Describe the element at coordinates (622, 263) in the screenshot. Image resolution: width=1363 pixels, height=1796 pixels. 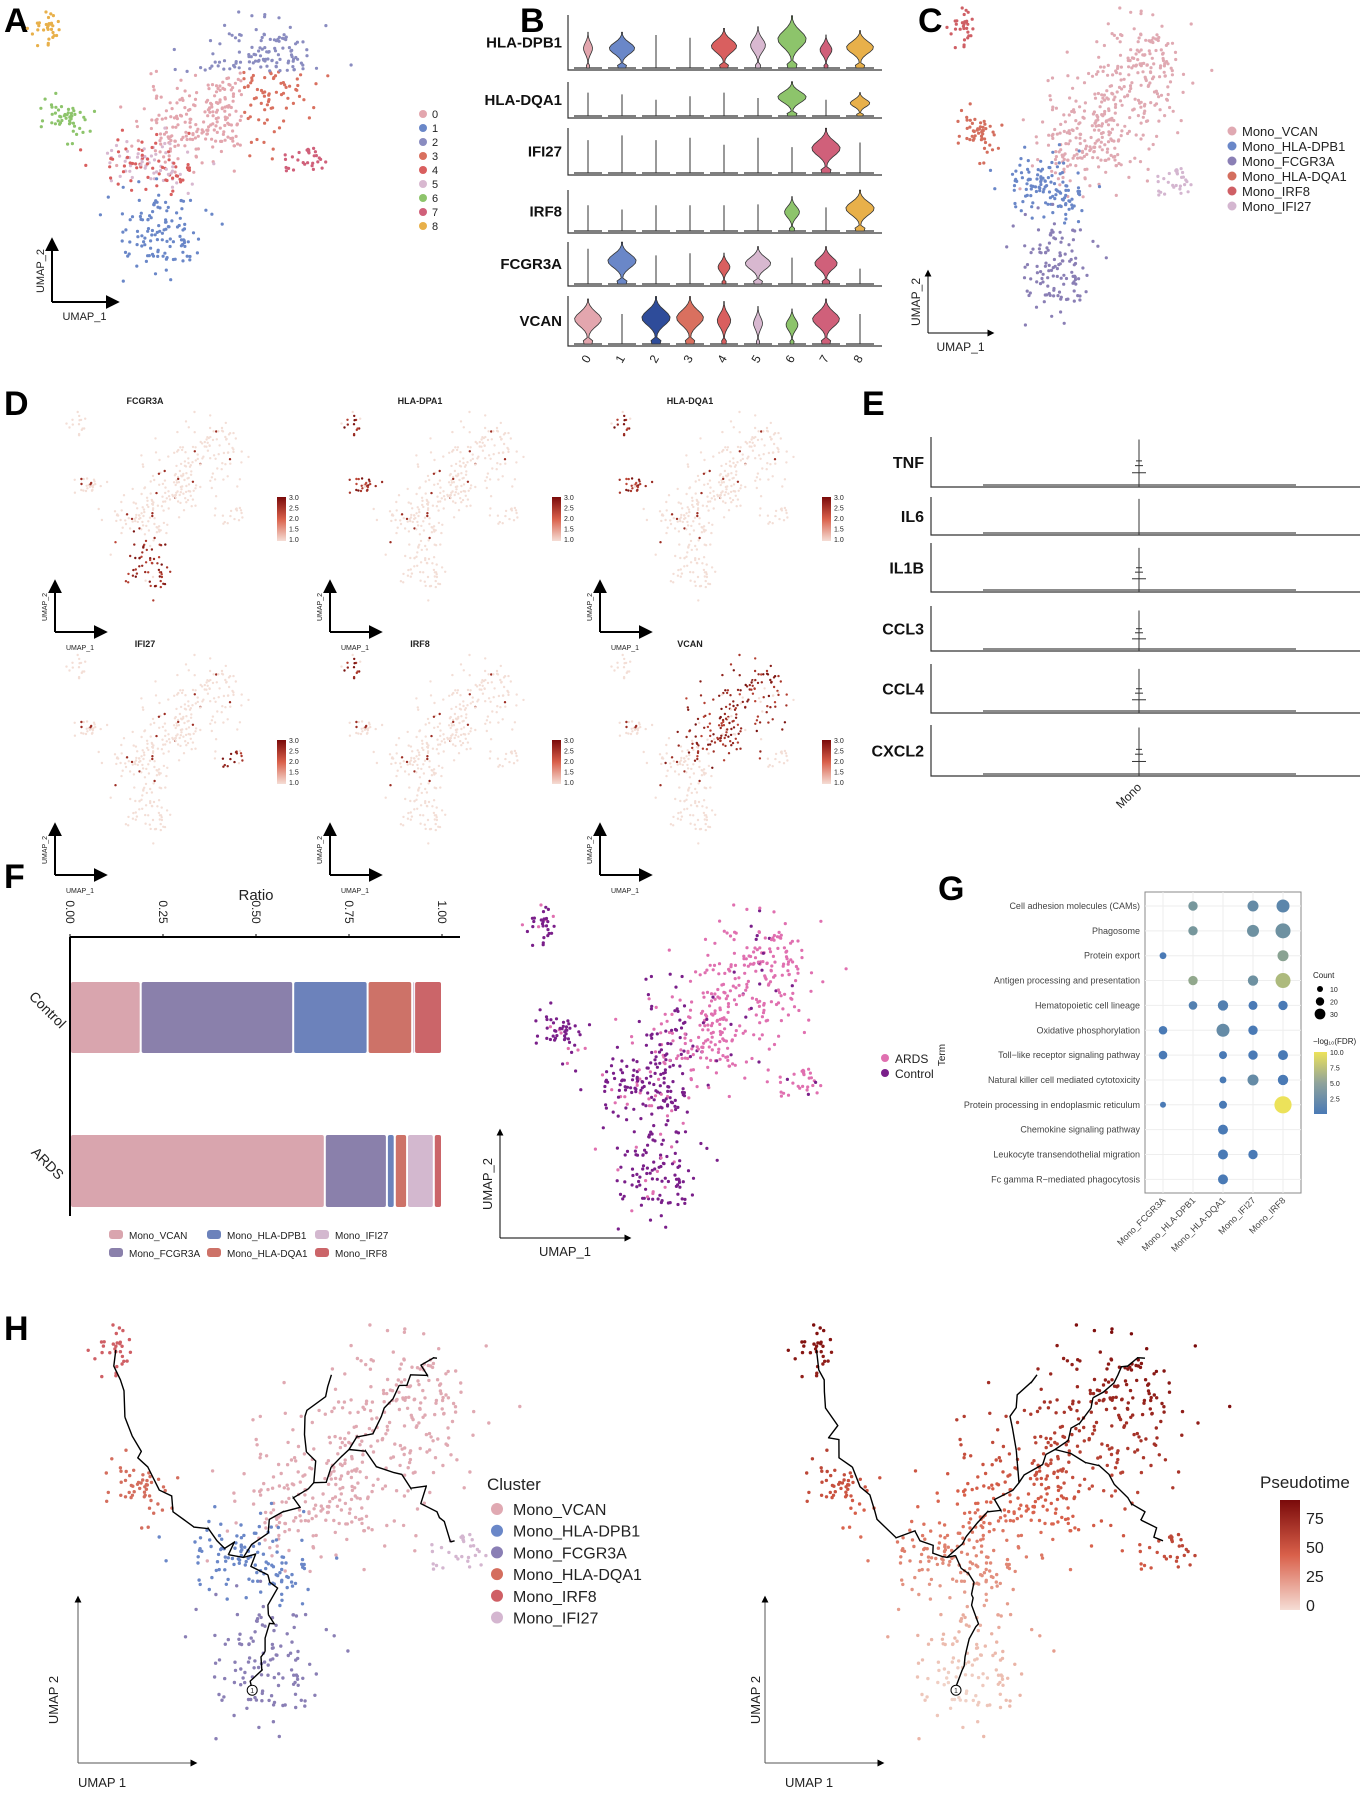
I see `violin-mark` at that location.